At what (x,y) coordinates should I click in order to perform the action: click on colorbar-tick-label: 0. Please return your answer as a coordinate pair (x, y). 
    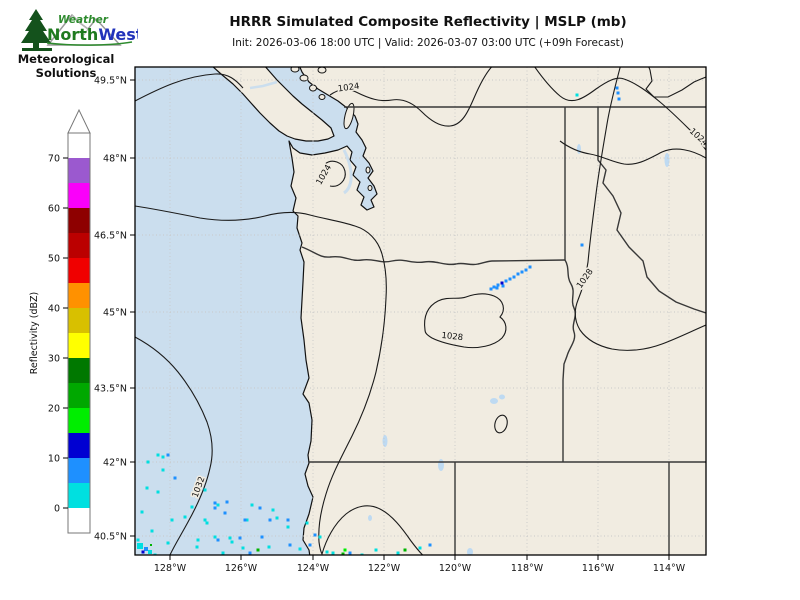
    Looking at the image, I should click on (57, 509).